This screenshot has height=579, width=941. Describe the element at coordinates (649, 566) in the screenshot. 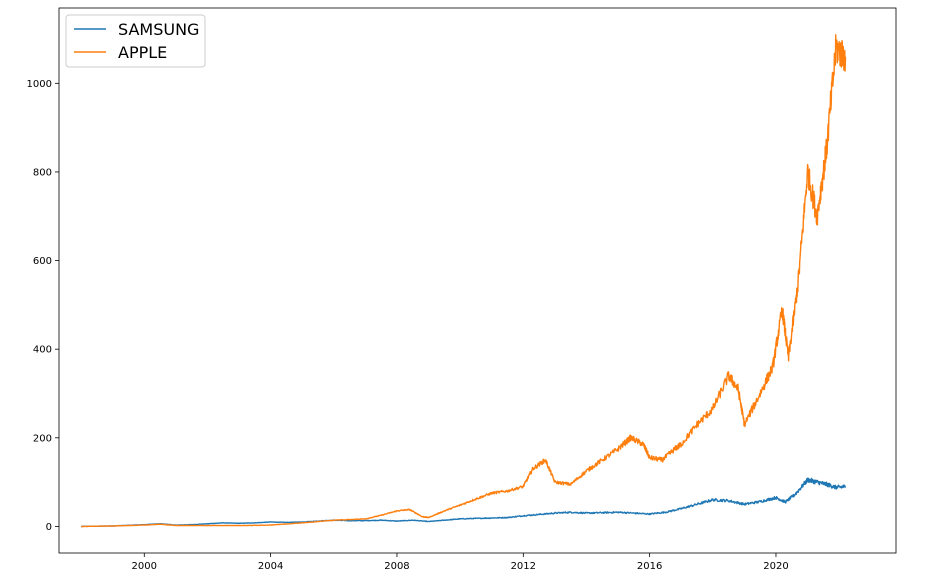

I see `x-tick-label: 2016` at that location.